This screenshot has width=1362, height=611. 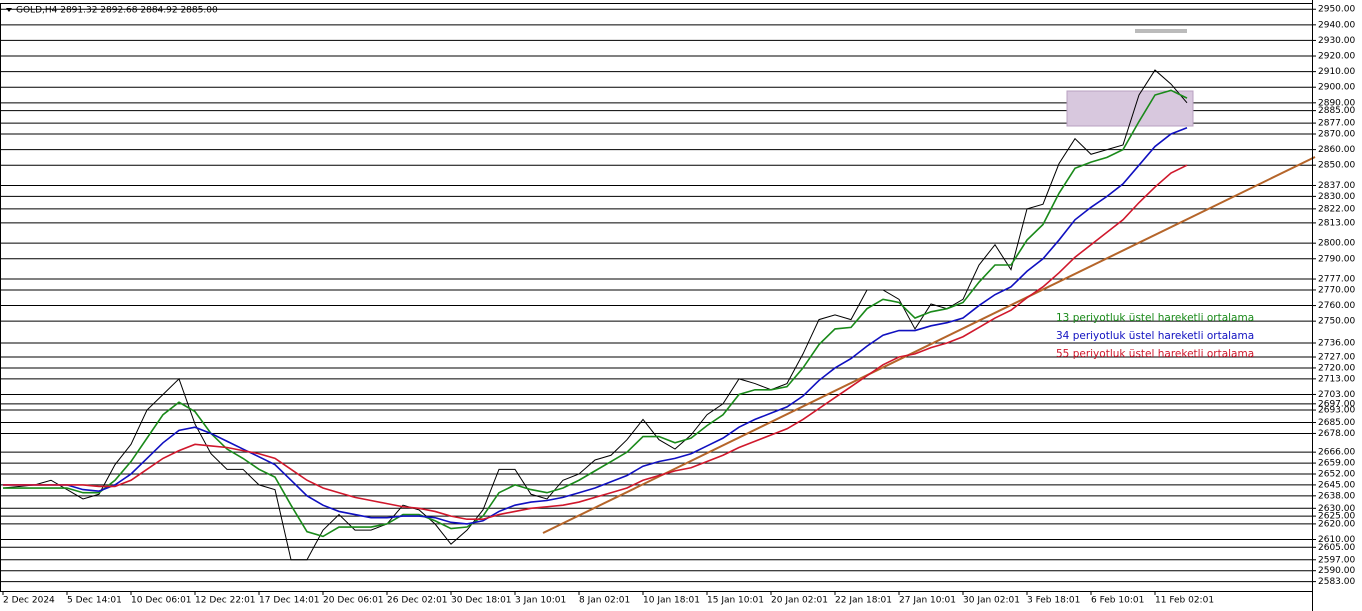 I want to click on y-tick-label: 2877.00, so click(x=1336, y=124).